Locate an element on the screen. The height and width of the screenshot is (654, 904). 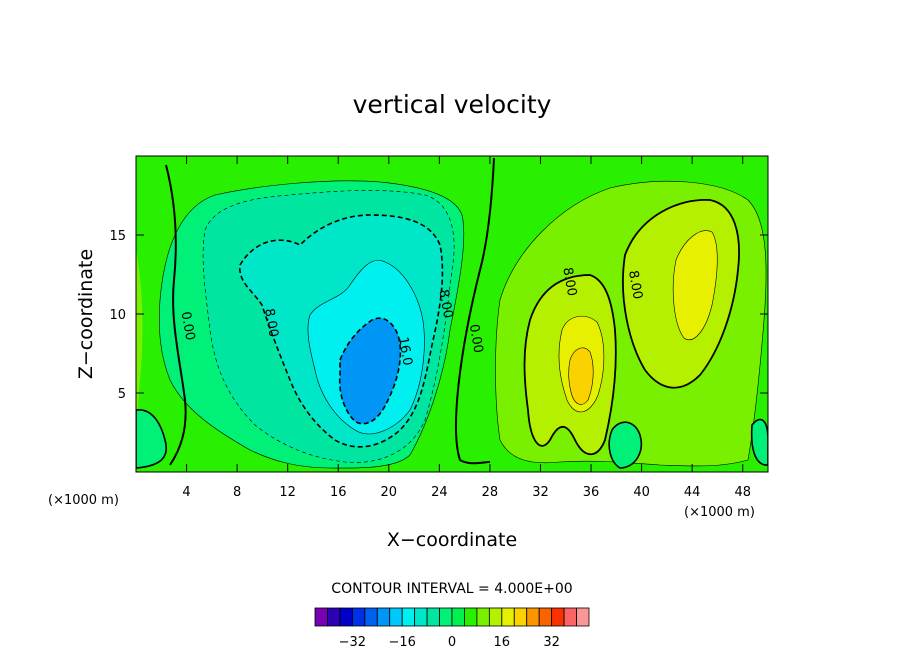
region-downdraft-blue is located at coordinates (370, 371).